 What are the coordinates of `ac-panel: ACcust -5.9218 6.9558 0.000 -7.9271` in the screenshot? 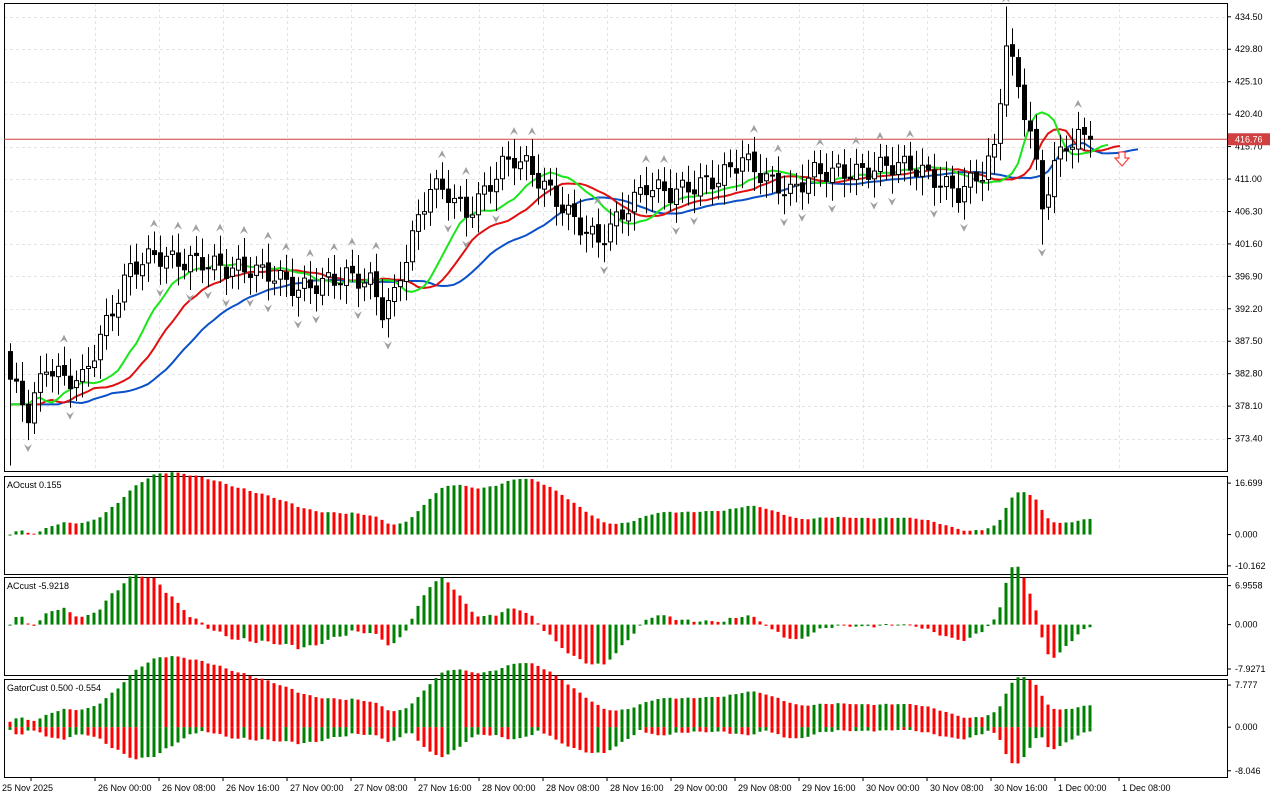 It's located at (635, 621).